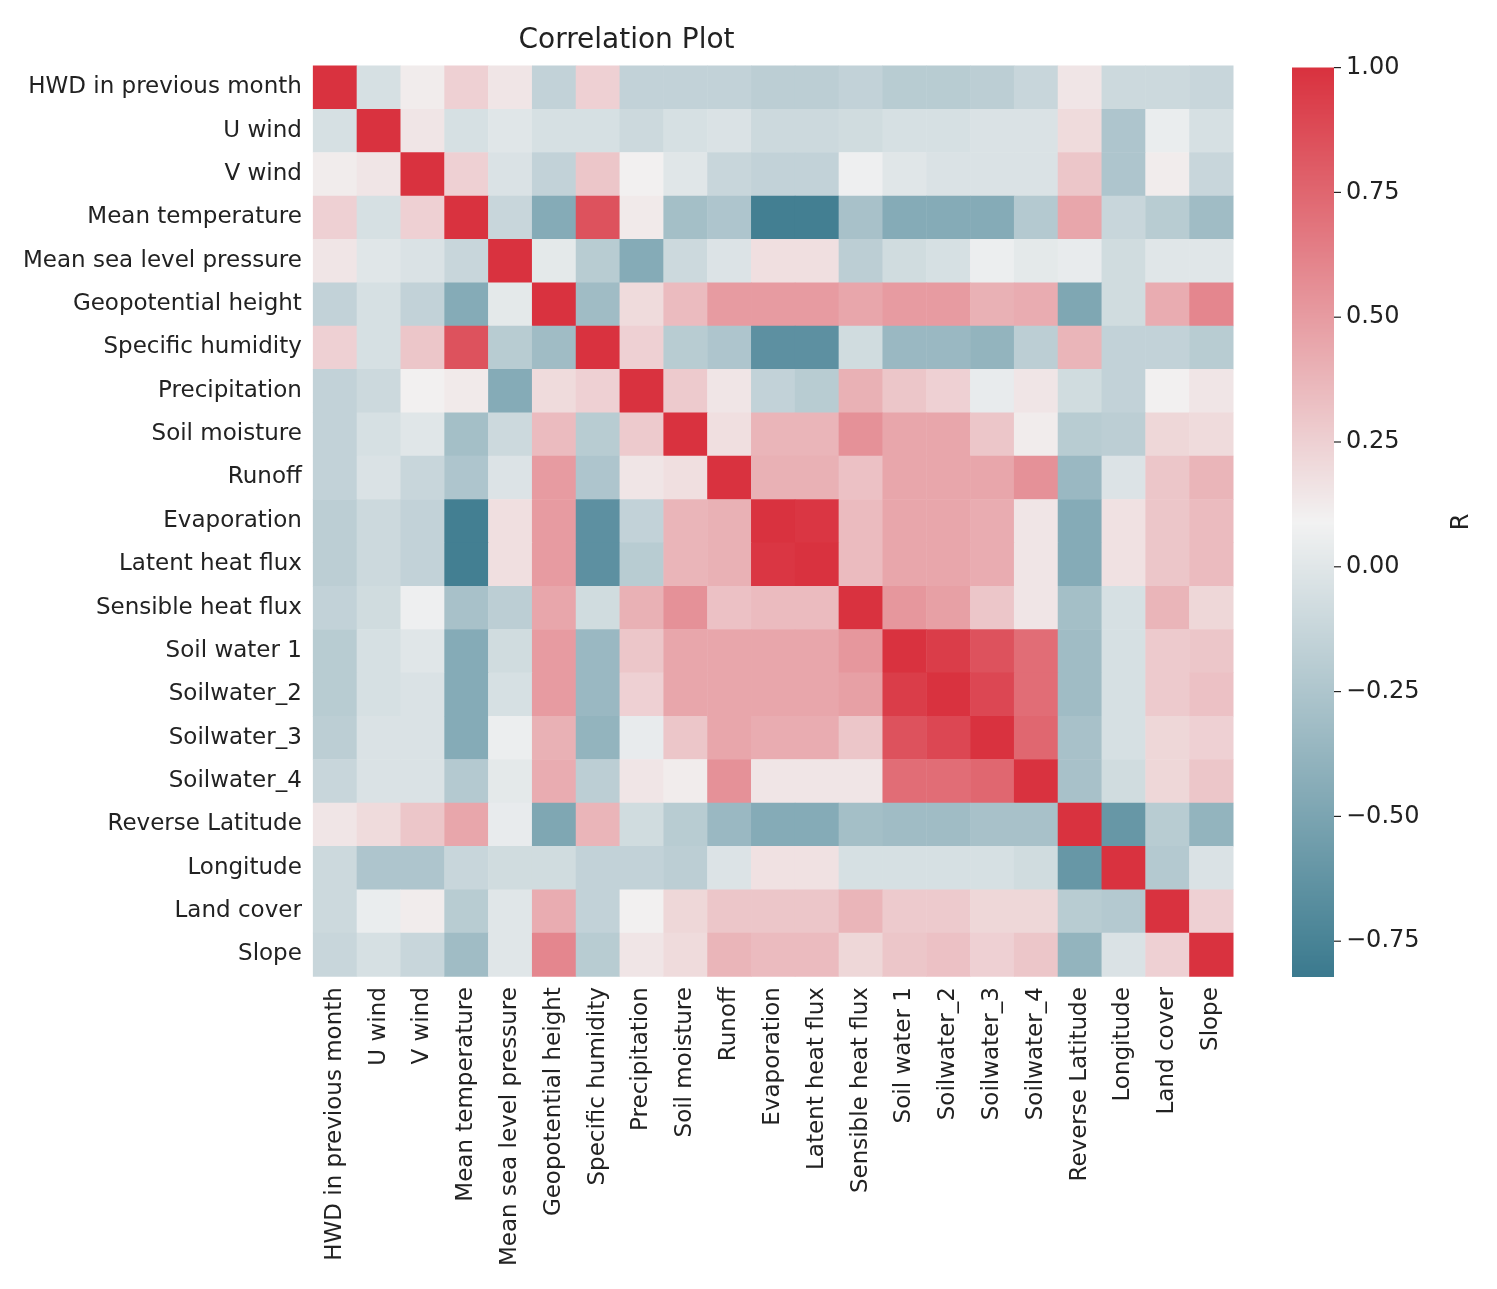 The width and height of the screenshot is (1497, 1289). Describe the element at coordinates (727, 1023) in the screenshot. I see `x-tick-label: Runoff` at that location.